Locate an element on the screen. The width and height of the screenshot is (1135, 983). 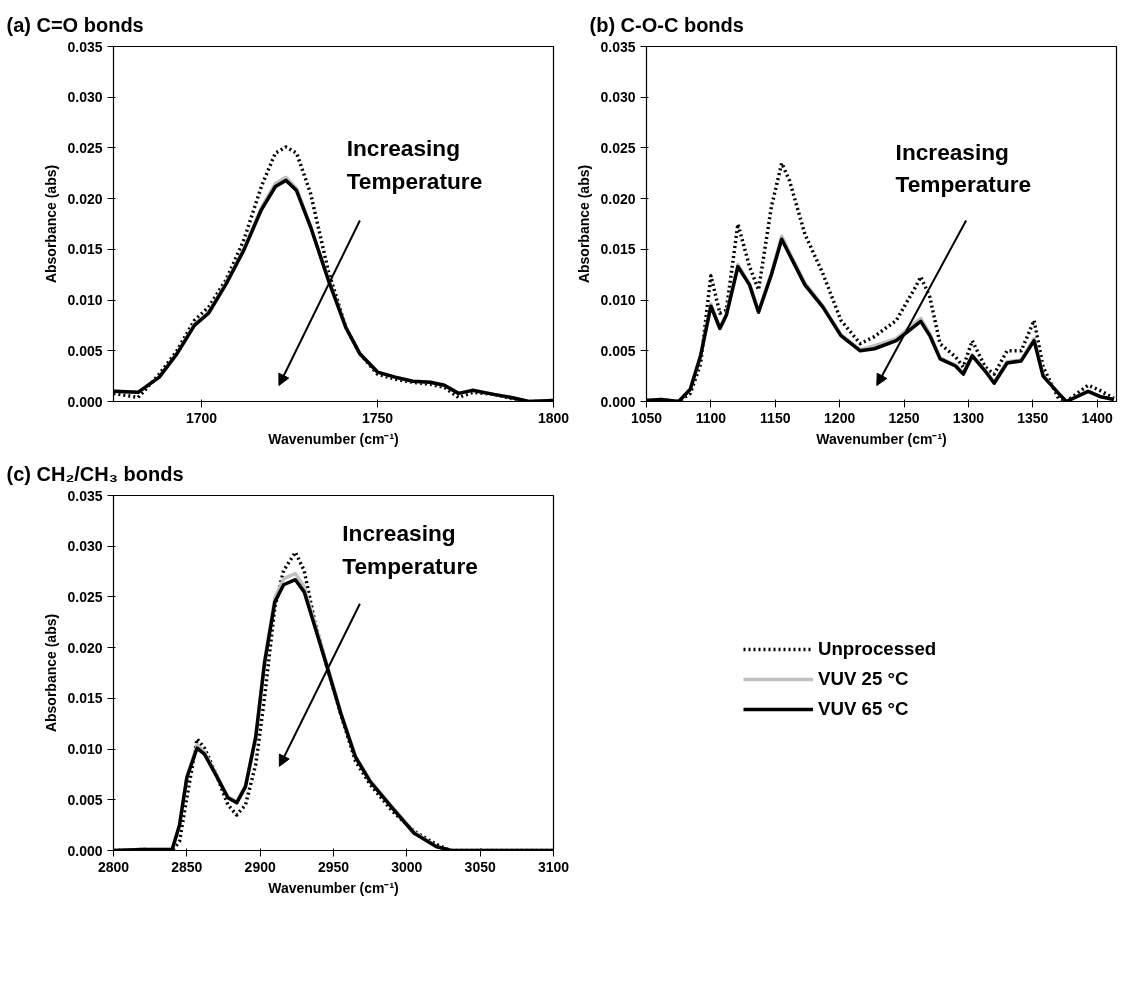
legend-label: VUV 25 °C is located at coordinates (863, 679).